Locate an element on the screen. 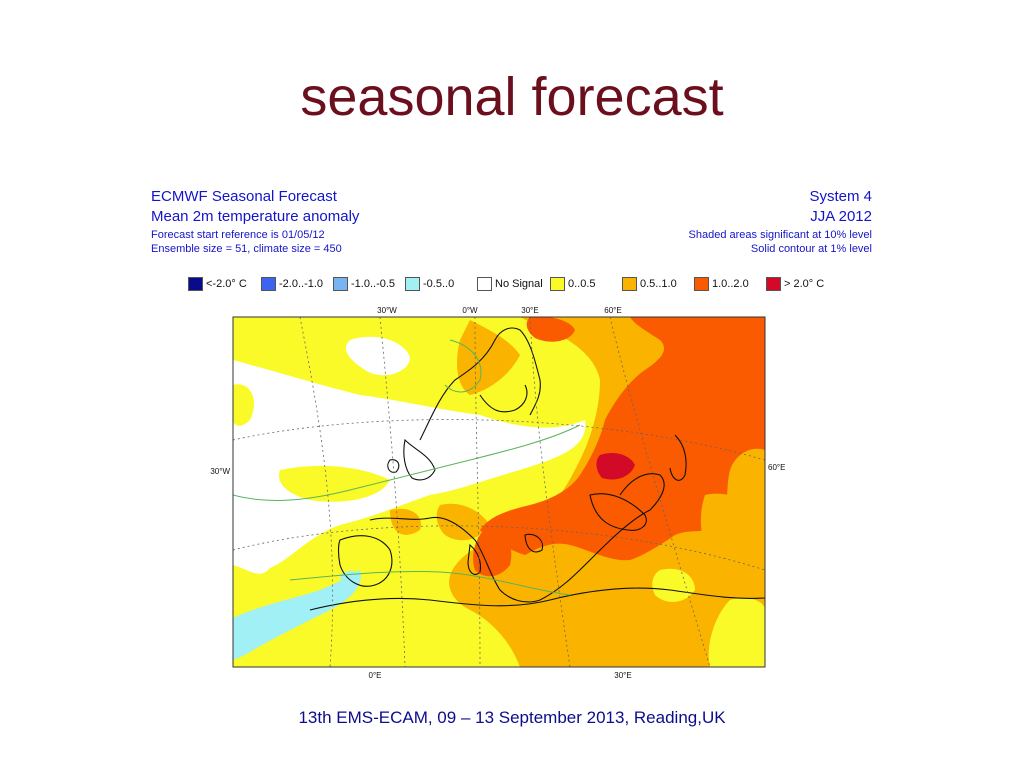 This screenshot has height=768, width=1024. ensemble-size: Ensemble size = 51, climate size = 450 is located at coordinates (246, 249).